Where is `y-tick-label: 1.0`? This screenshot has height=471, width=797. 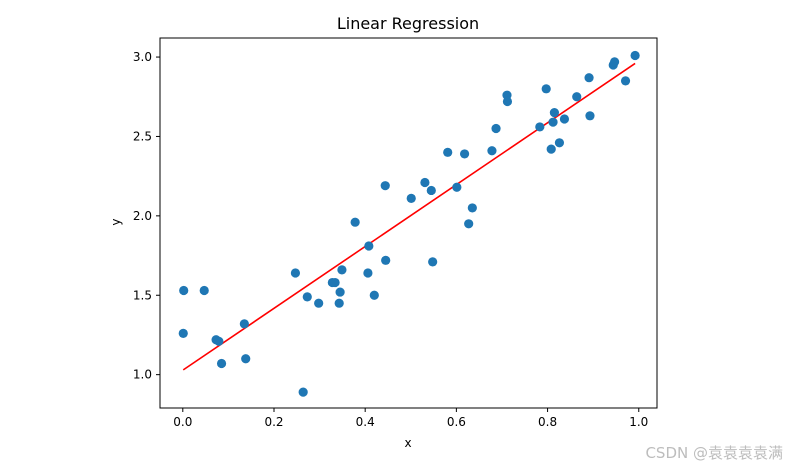
y-tick-label: 1.0 is located at coordinates (142, 375).